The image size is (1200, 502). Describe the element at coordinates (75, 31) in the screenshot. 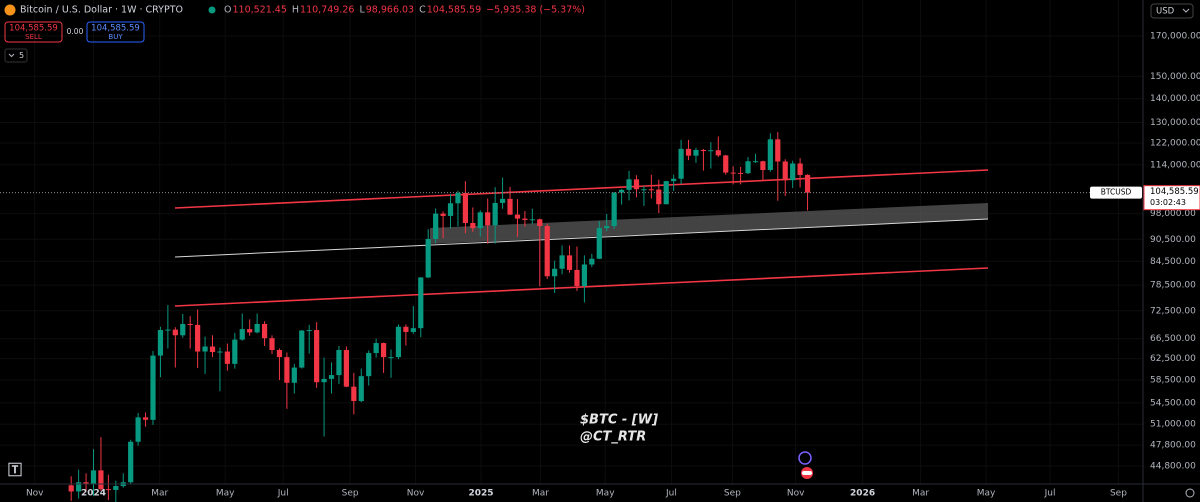

I see `spread: 0.00` at that location.